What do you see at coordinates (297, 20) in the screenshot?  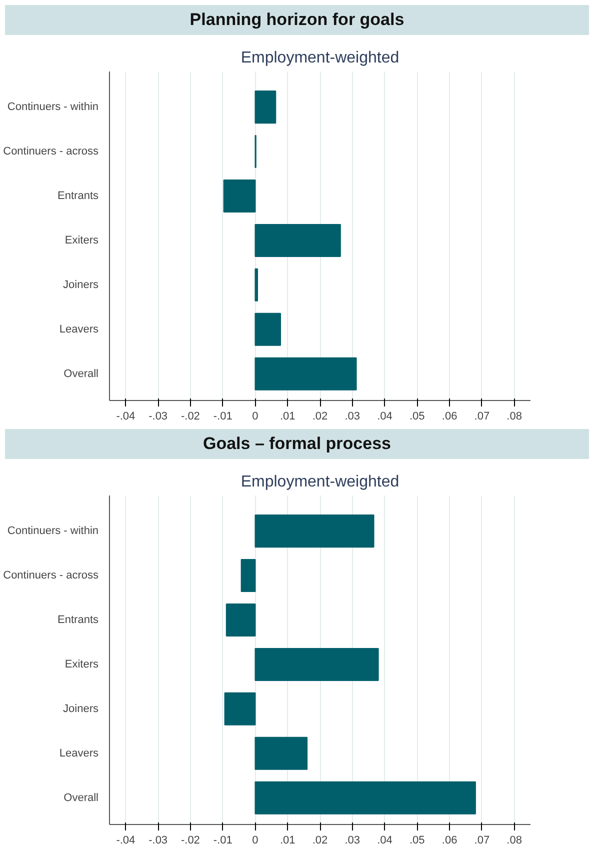 I see `chart-title: Planning horizon for goals` at bounding box center [297, 20].